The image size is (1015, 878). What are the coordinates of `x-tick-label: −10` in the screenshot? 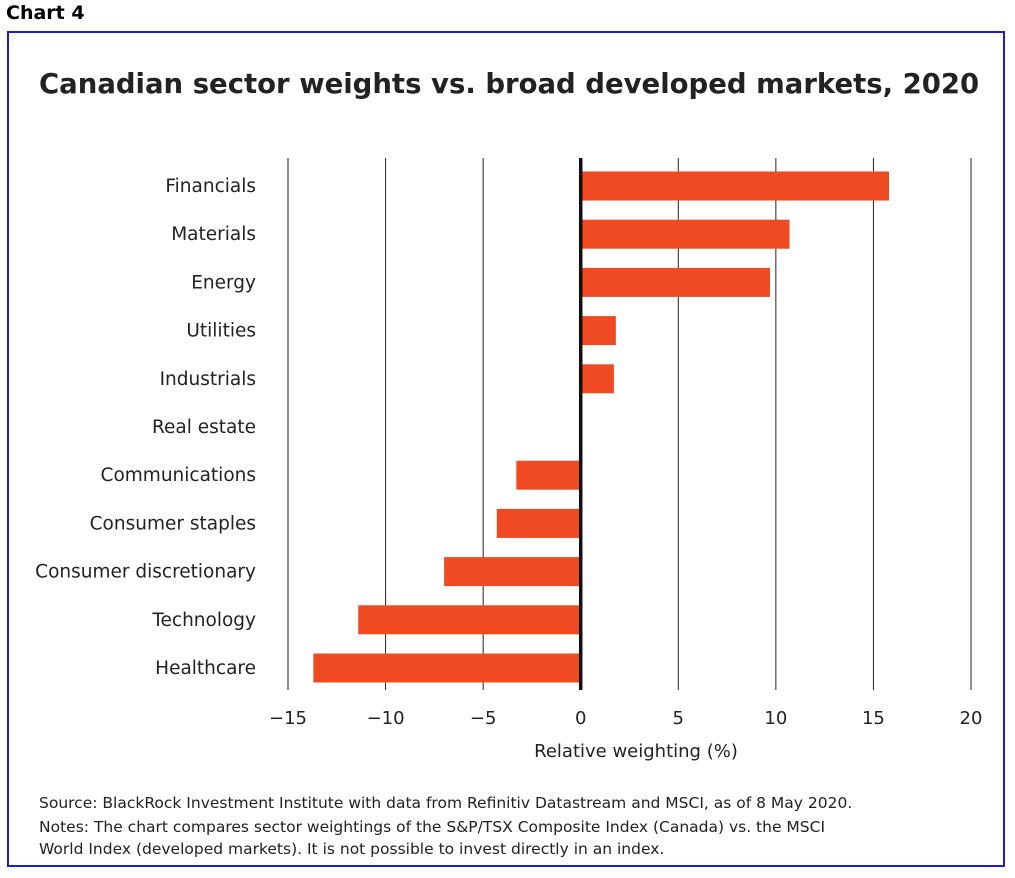 It's located at (386, 718).